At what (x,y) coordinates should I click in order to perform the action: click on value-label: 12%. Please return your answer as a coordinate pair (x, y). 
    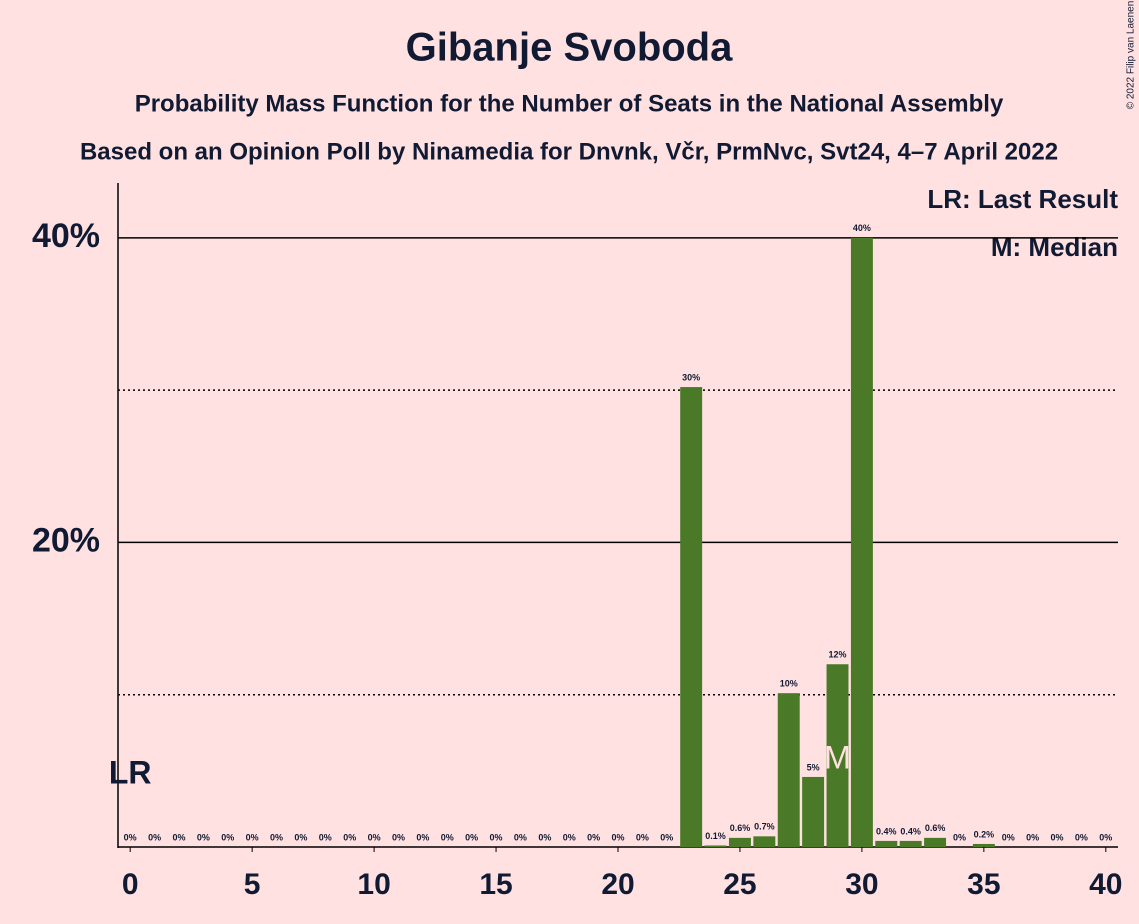
    Looking at the image, I should click on (838, 655).